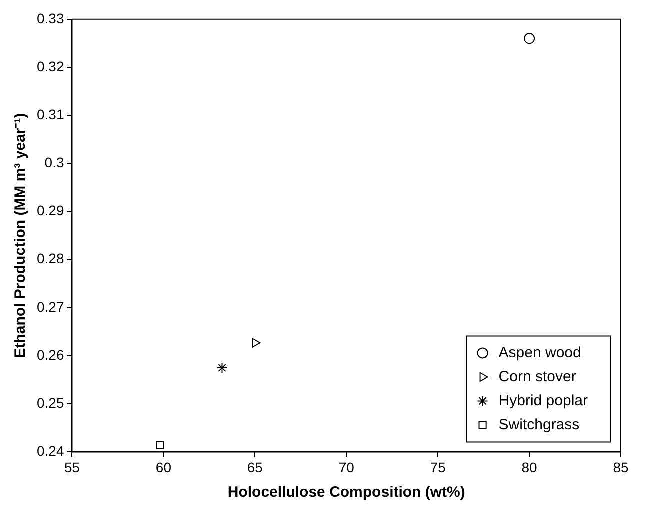  What do you see at coordinates (621, 467) in the screenshot?
I see `x-tick-label: 85` at bounding box center [621, 467].